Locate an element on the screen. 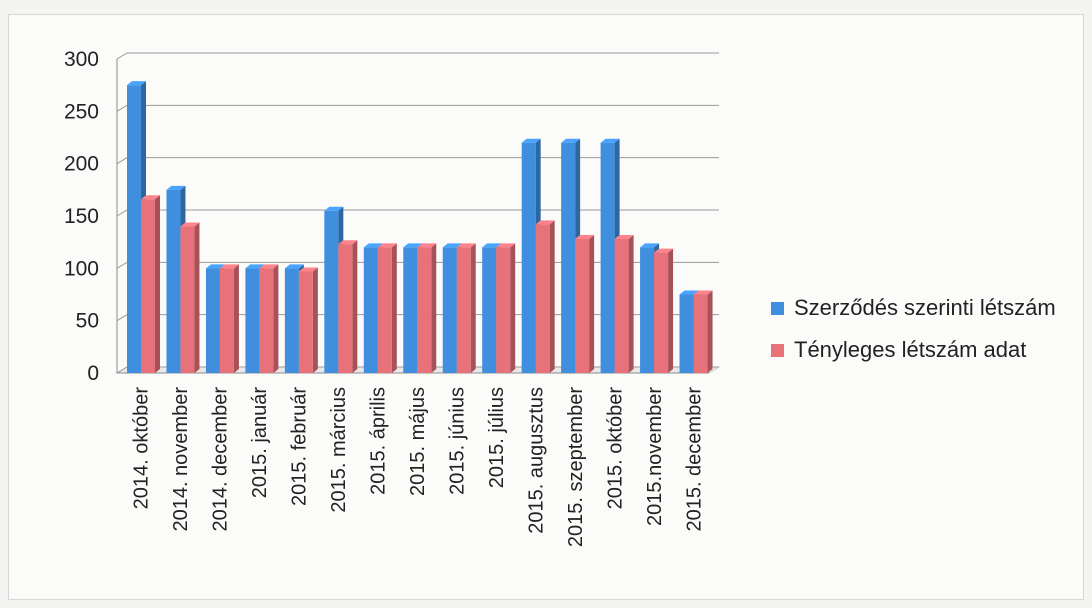 This screenshot has height=608, width=1092. legend-label-actual: Tényleges létszám adat is located at coordinates (910, 349).